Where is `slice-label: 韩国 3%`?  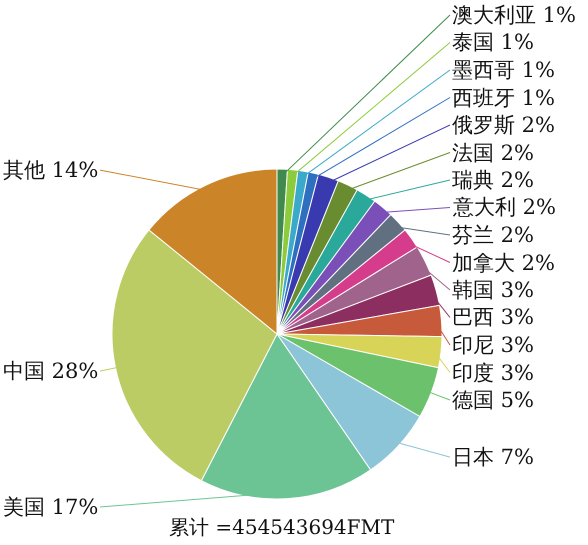 slice-label: 韩国 3% is located at coordinates (493, 290).